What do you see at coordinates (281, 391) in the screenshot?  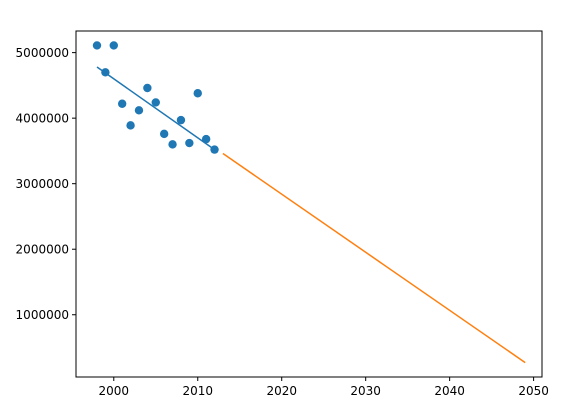 I see `x-tick-label: 2020` at bounding box center [281, 391].